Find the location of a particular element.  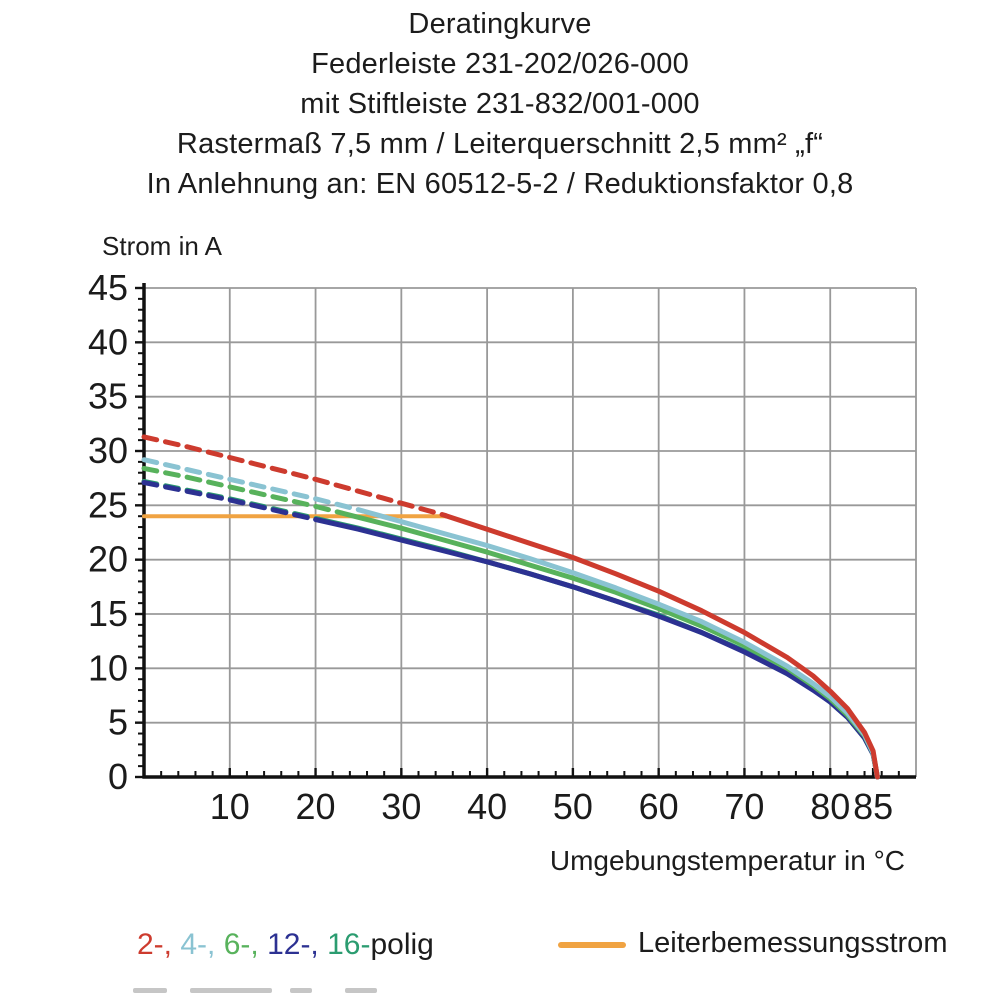

y-tick-label: 5 is located at coordinates (118, 722).